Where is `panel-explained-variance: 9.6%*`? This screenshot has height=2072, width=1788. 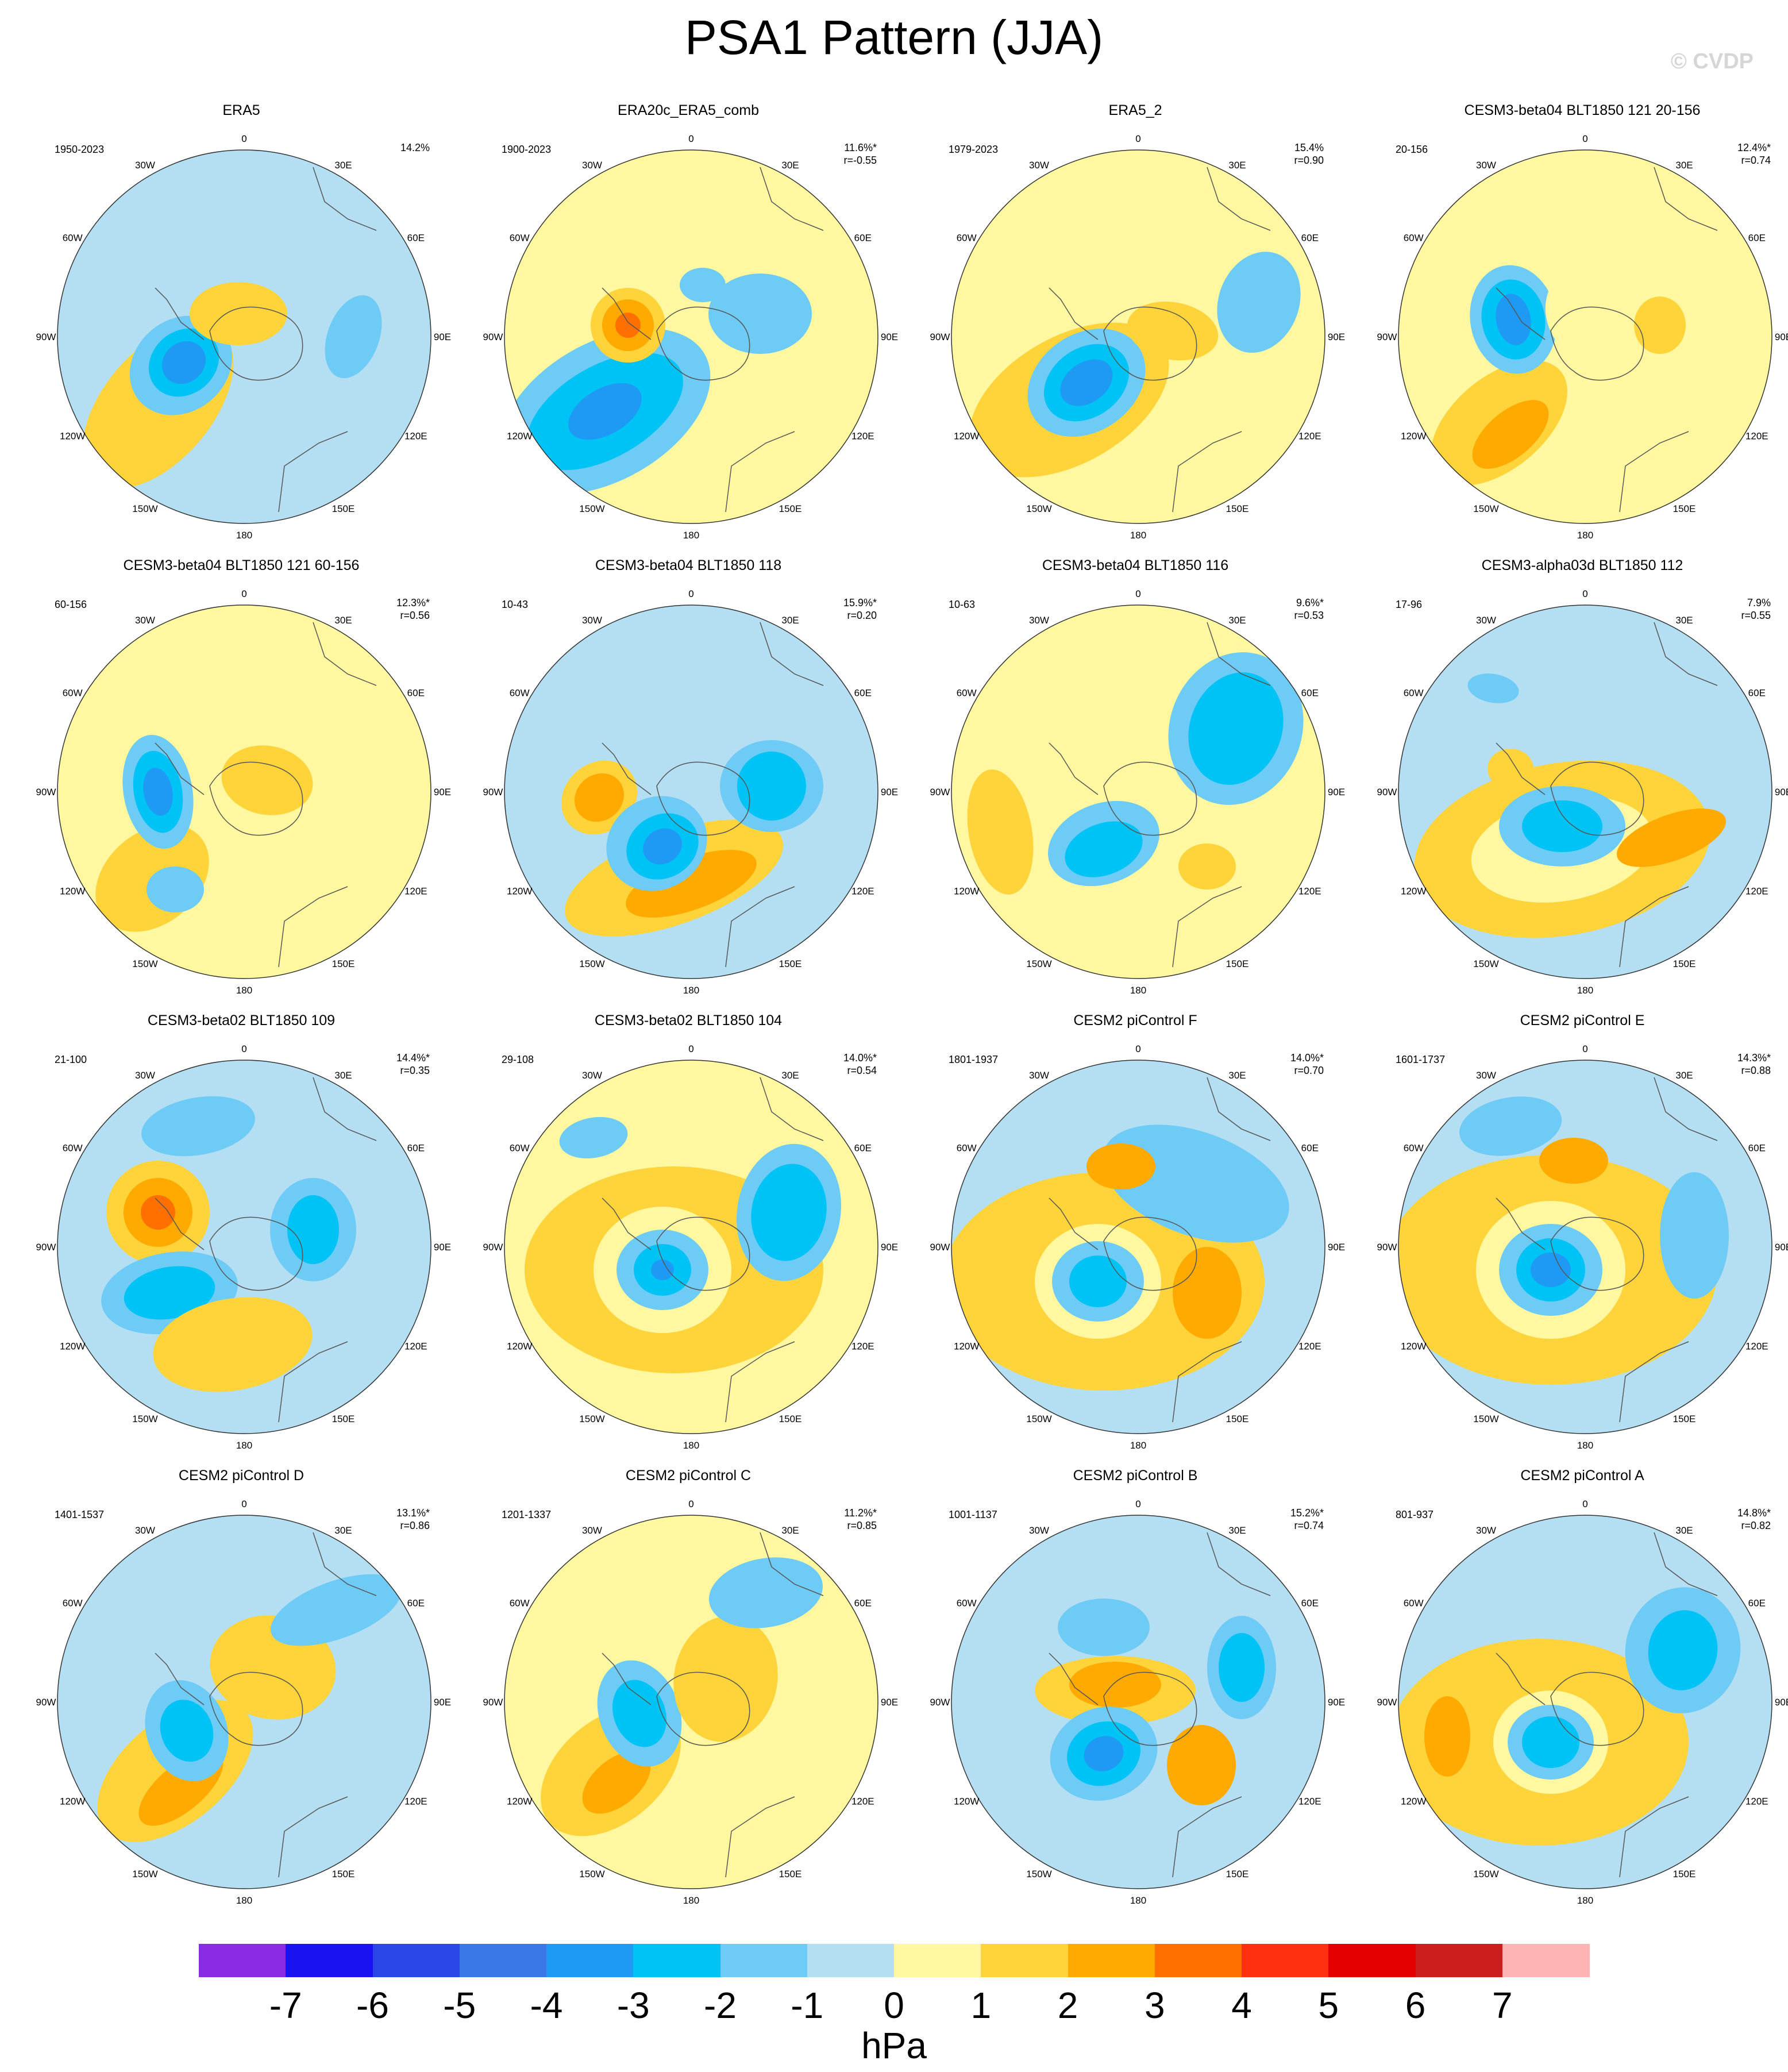 panel-explained-variance: 9.6%* is located at coordinates (1310, 603).